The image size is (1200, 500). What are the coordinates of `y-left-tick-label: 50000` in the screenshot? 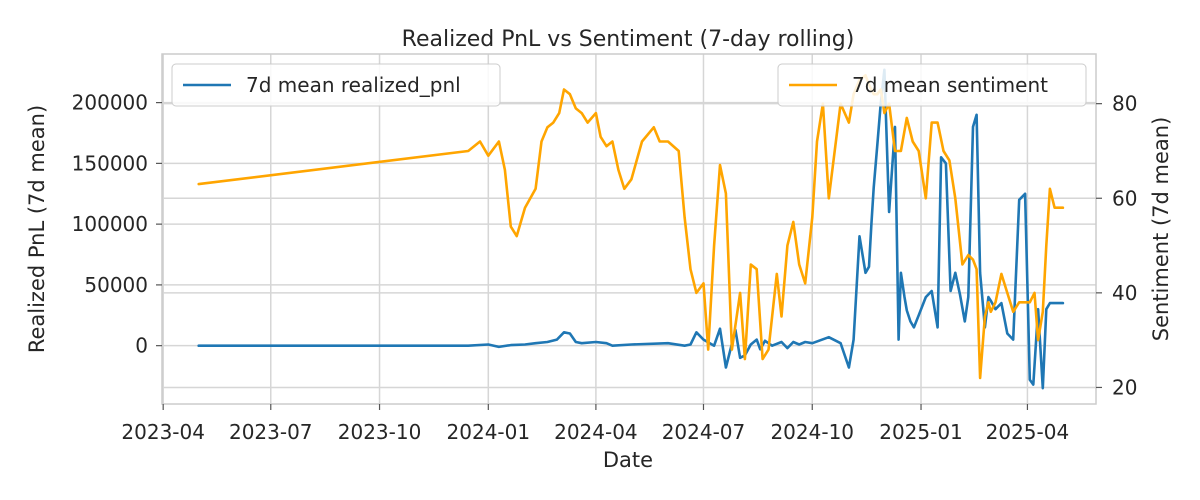 It's located at (116, 285).